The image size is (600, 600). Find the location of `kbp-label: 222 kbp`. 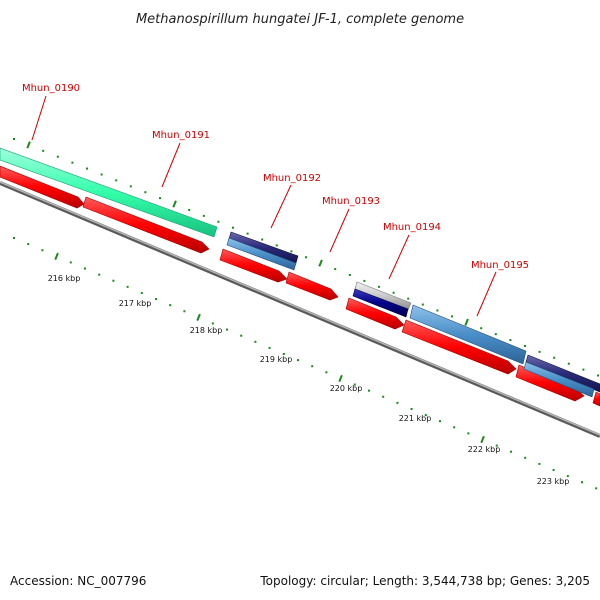

kbp-label: 222 kbp is located at coordinates (484, 449).